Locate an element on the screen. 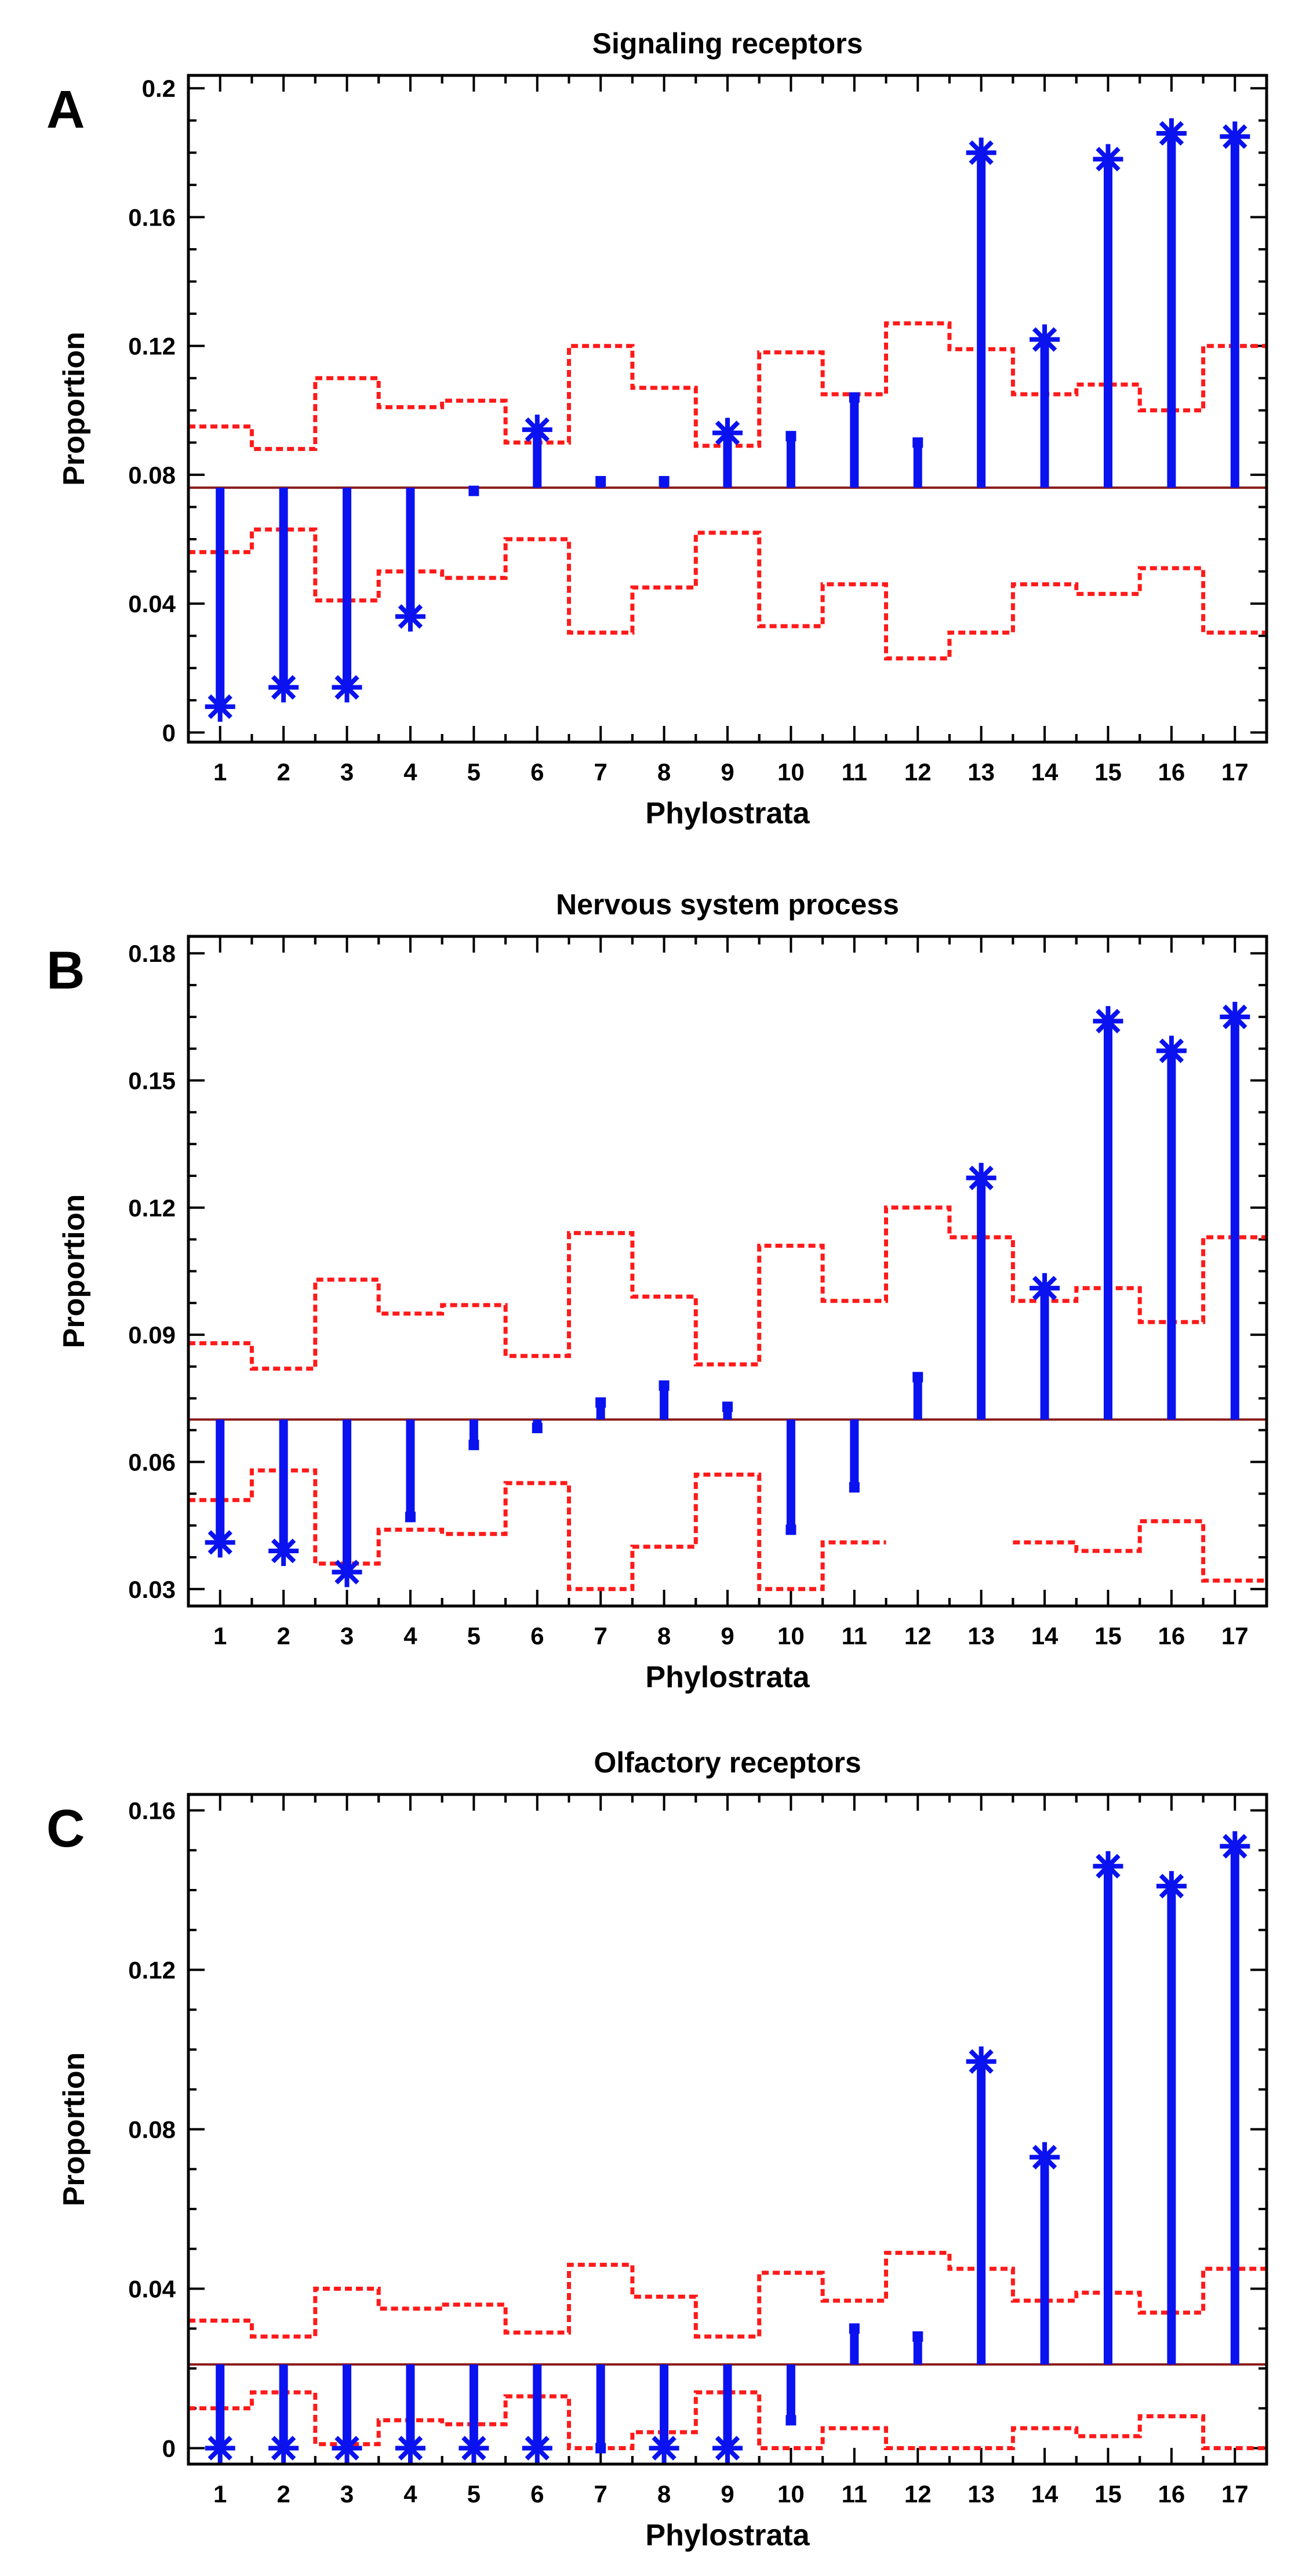  y-tick-label: 0.08 is located at coordinates (152, 2129).